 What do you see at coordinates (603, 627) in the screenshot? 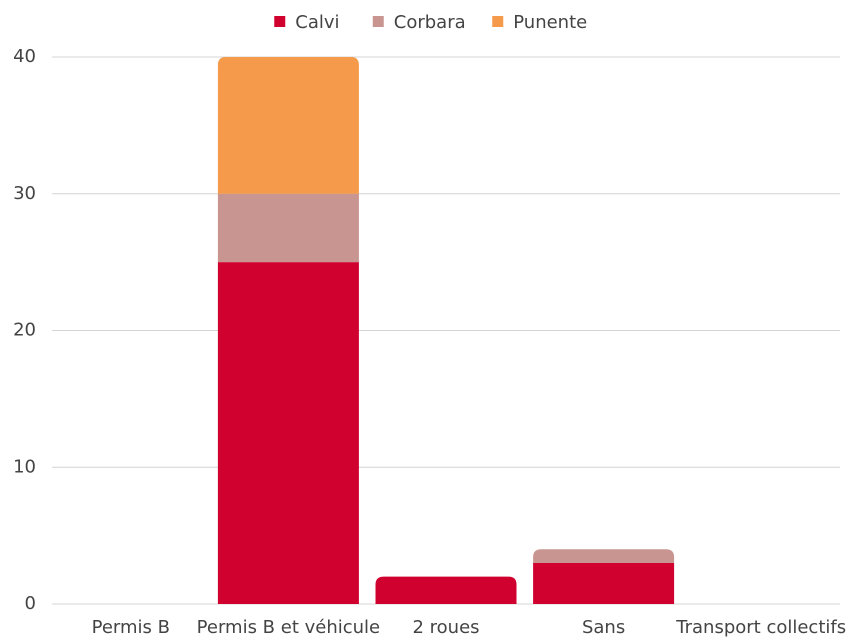
I see `x-tick-label: Sans` at bounding box center [603, 627].